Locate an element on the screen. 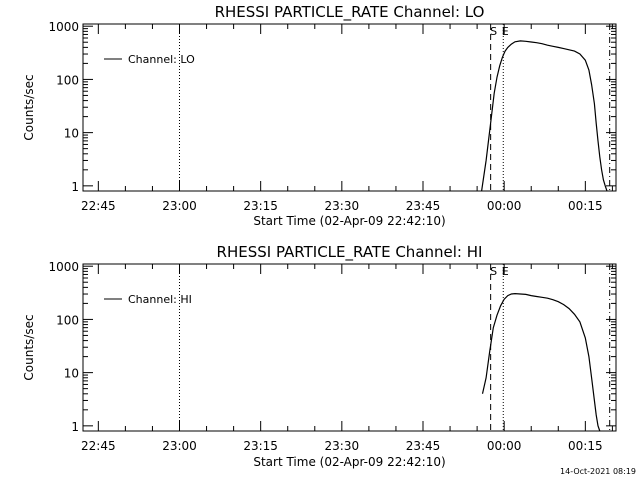 The width and height of the screenshot is (640, 480). legend-entry: Channel: LO is located at coordinates (161, 59).